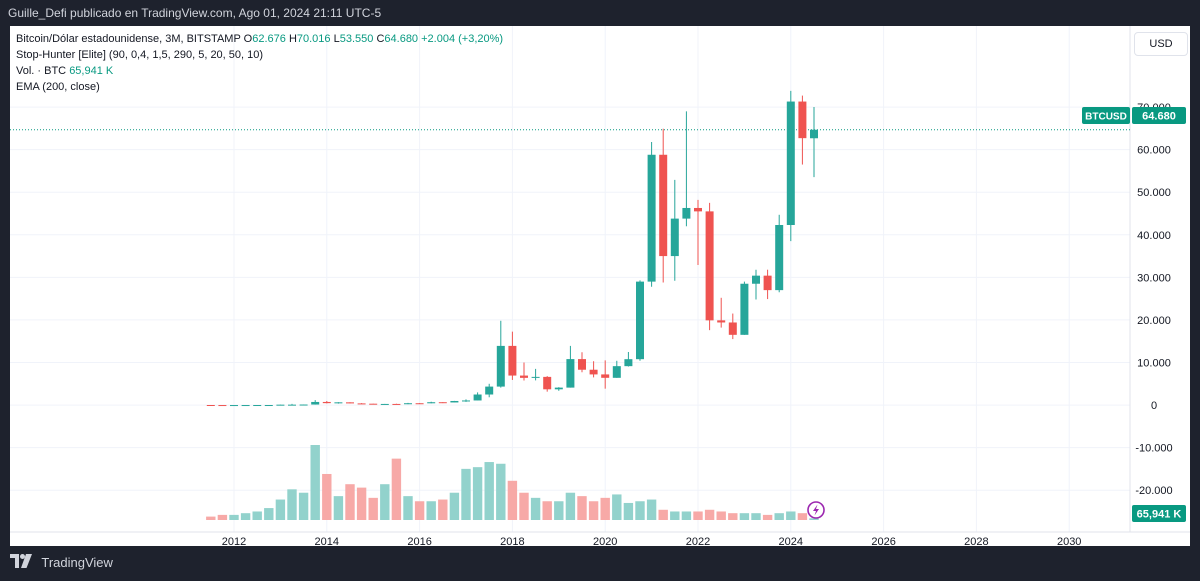 This screenshot has width=1200, height=581. I want to click on legend-ema-row: EMA (200, close), so click(58, 87).